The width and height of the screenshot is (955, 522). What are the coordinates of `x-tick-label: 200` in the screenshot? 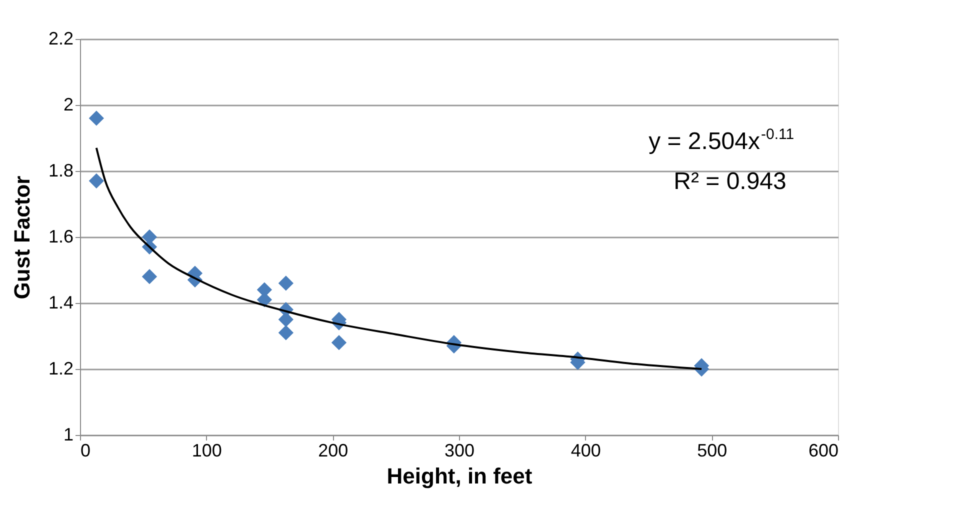 It's located at (333, 450).